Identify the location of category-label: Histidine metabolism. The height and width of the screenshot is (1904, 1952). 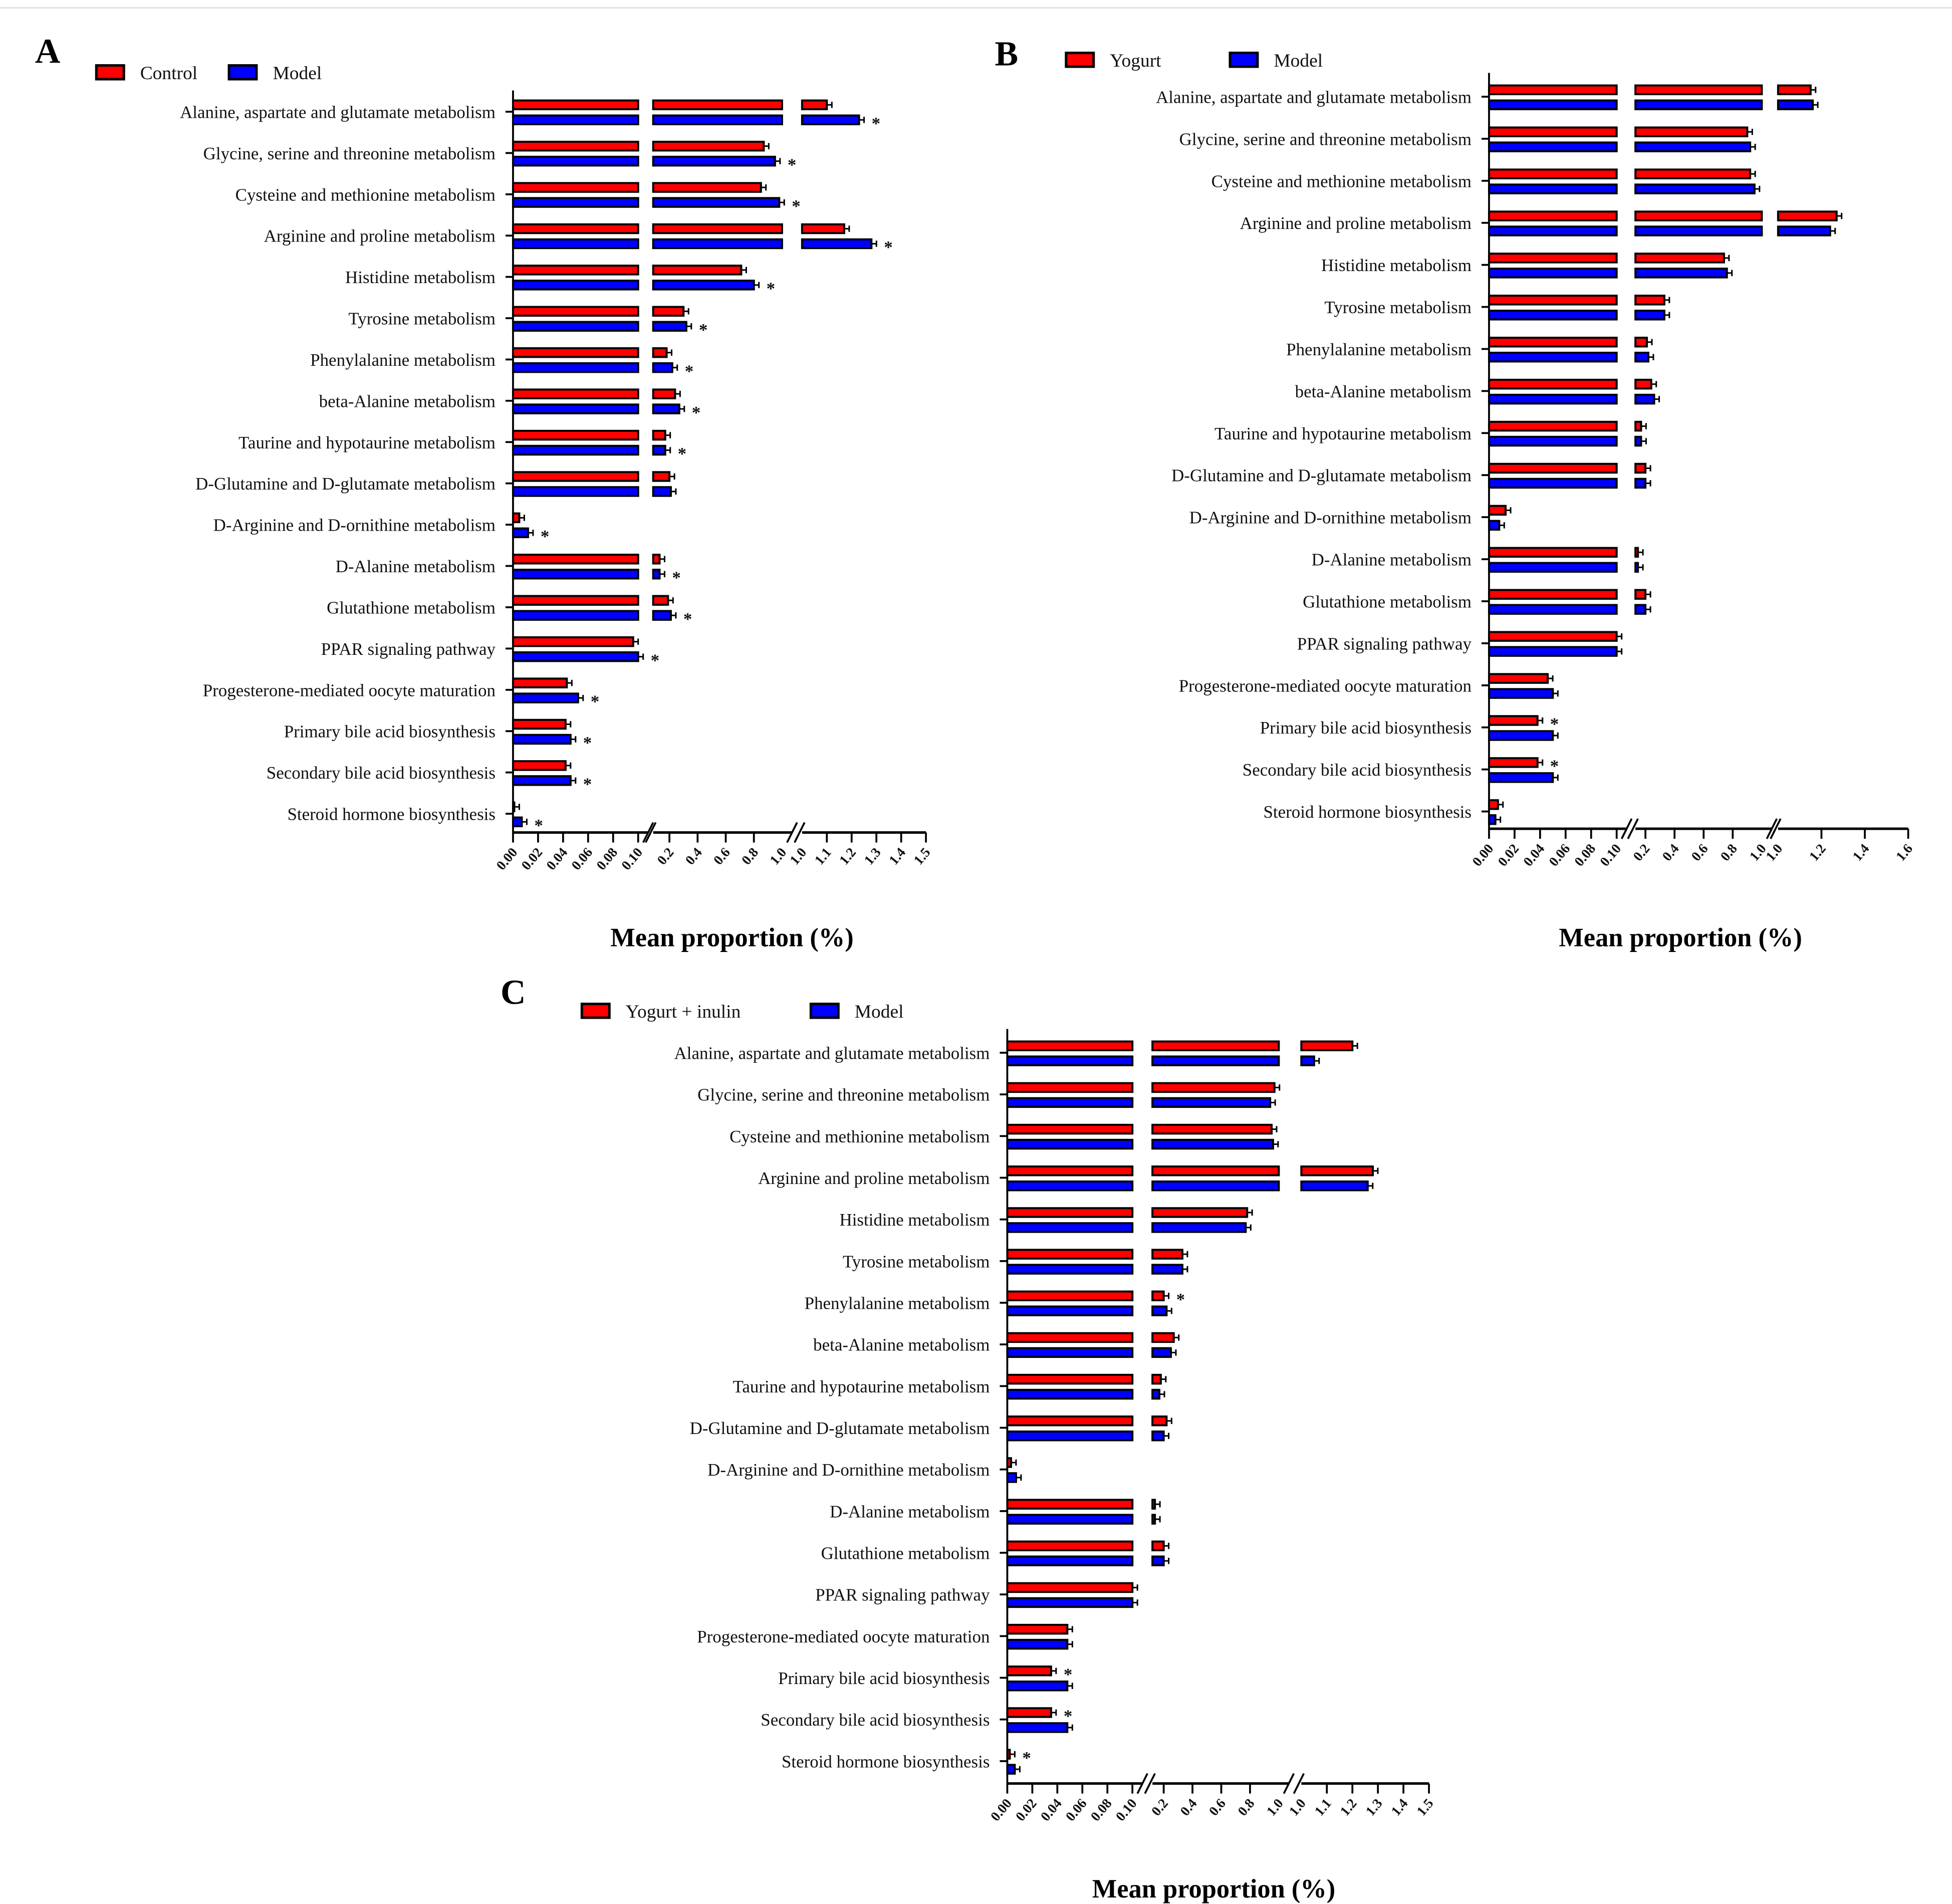
(914, 1220).